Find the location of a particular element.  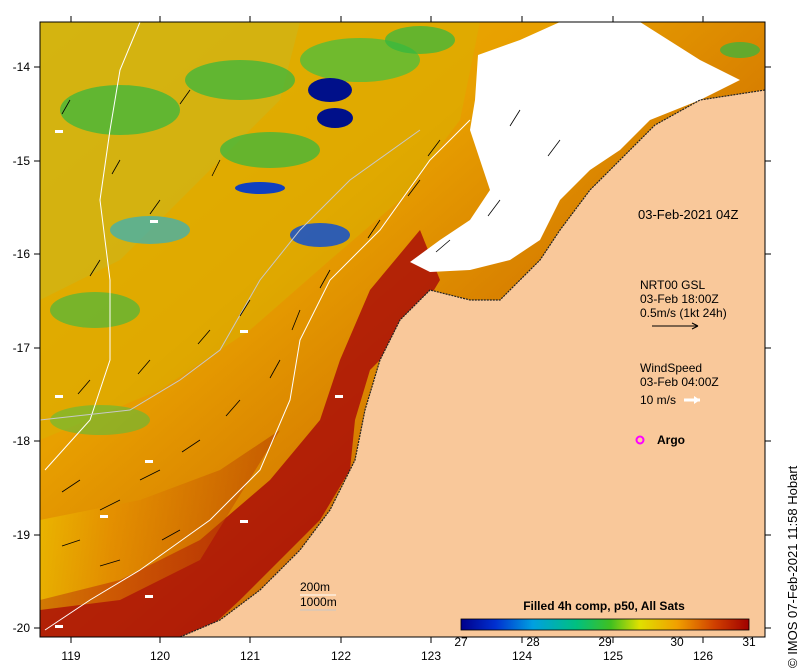

x-tick-label: 119 is located at coordinates (70, 656).